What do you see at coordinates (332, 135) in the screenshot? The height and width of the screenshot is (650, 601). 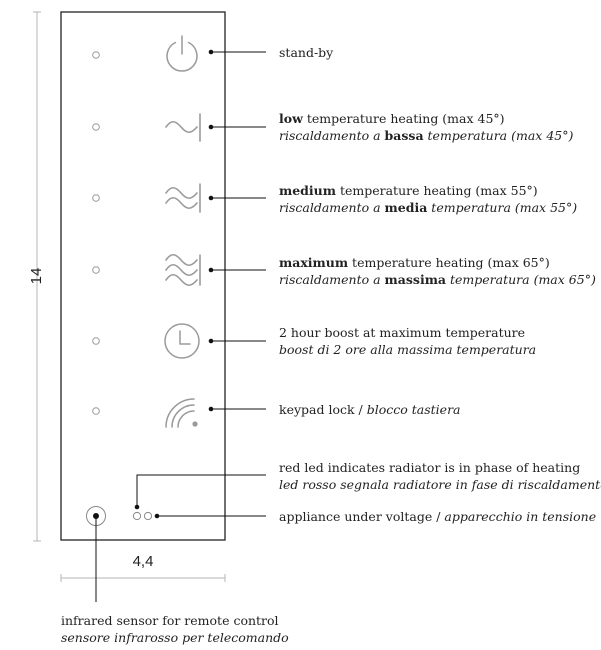 I see `low-temp-label-it-pre: riscaldamento a` at bounding box center [332, 135].